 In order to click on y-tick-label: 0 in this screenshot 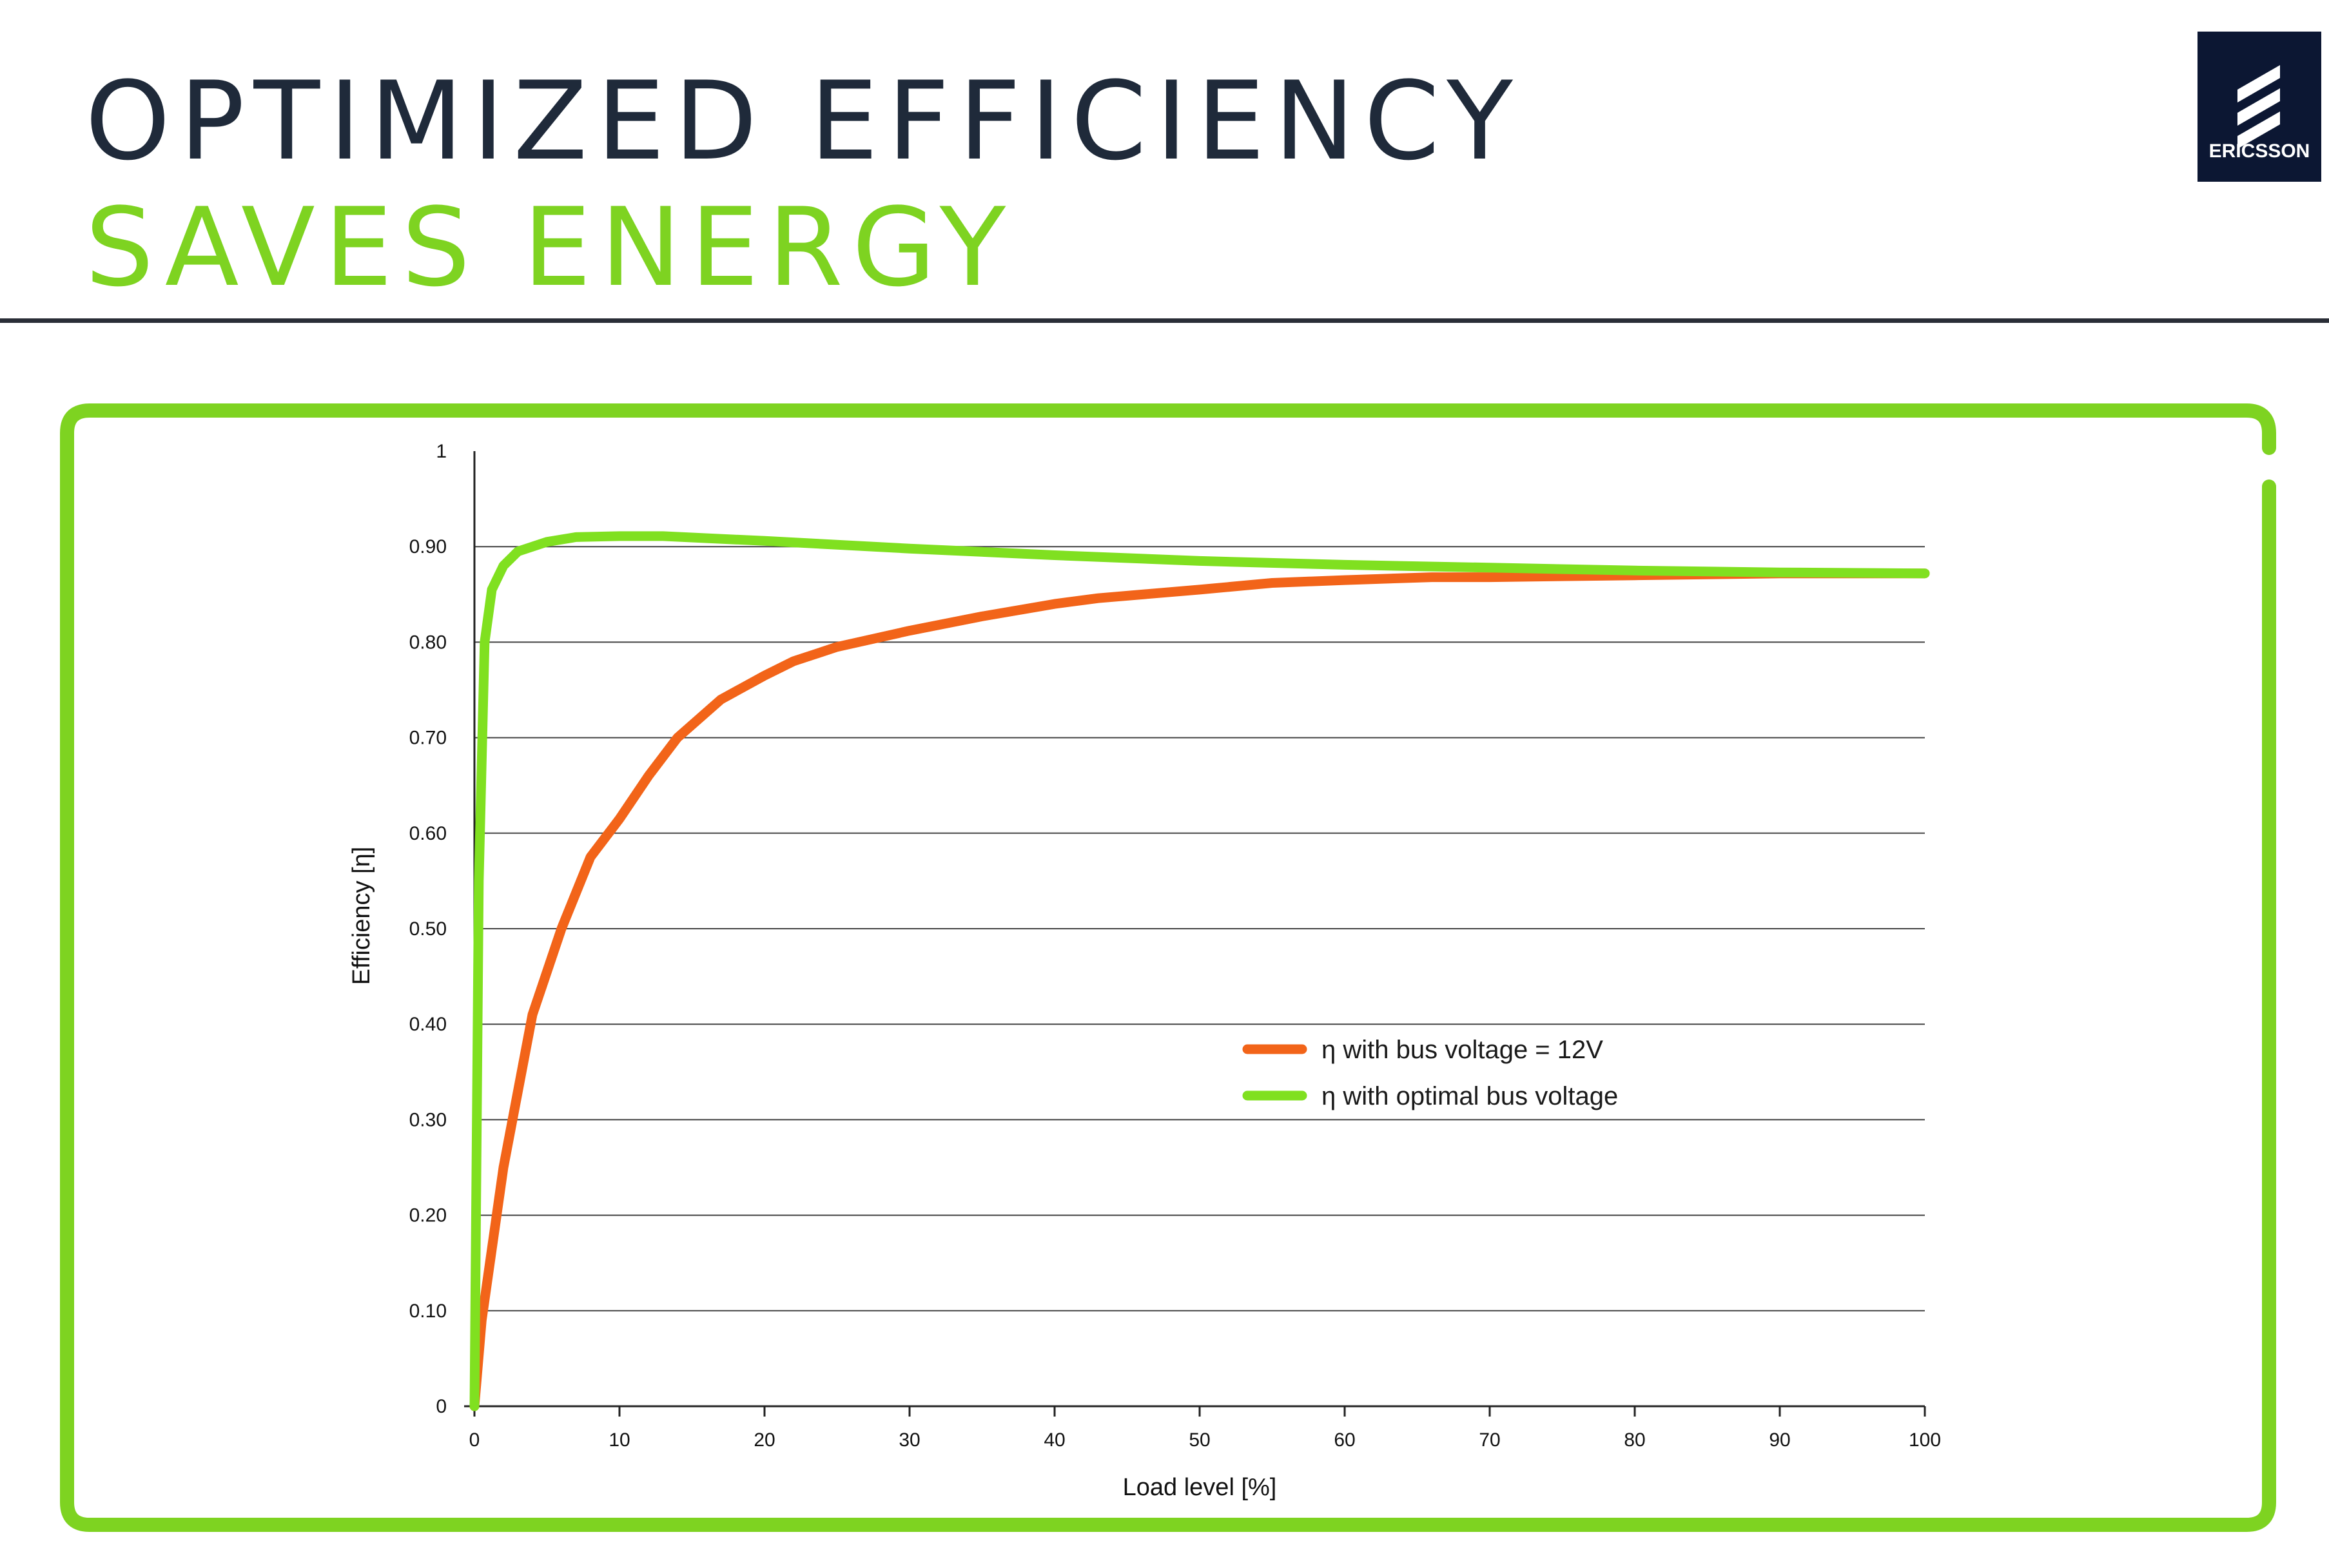, I will do `click(441, 1406)`.